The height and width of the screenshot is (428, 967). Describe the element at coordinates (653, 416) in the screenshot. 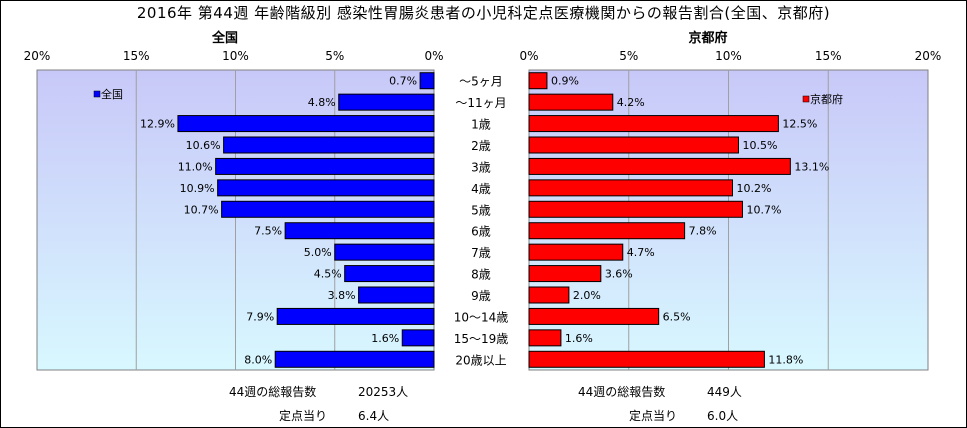

I see `kyoto-per-label: 定点当り` at that location.